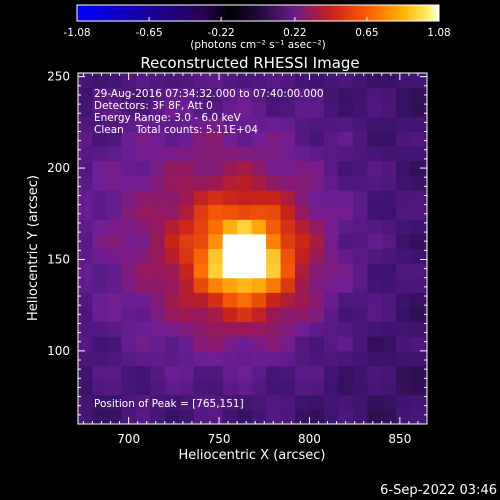 This screenshot has width=500, height=500. Describe the element at coordinates (438, 490) in the screenshot. I see `date-stamp: 6-Sep-2022 03:46` at that location.